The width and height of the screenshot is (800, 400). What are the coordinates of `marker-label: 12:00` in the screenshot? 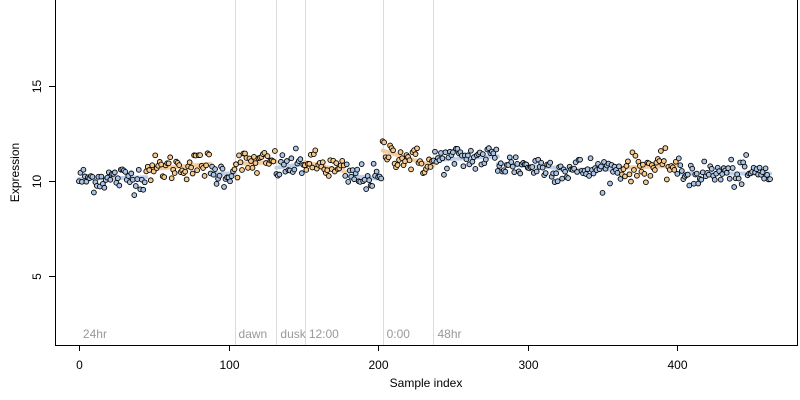 It's located at (324, 334).